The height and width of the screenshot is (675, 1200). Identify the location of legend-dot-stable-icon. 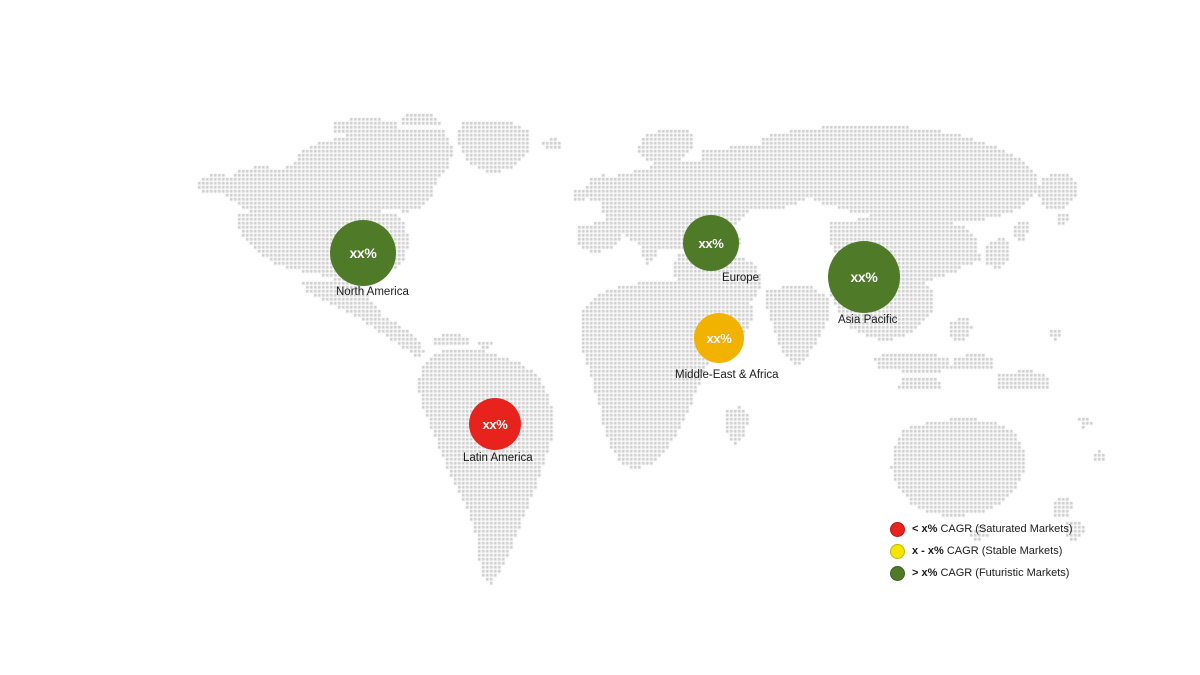
(897, 551).